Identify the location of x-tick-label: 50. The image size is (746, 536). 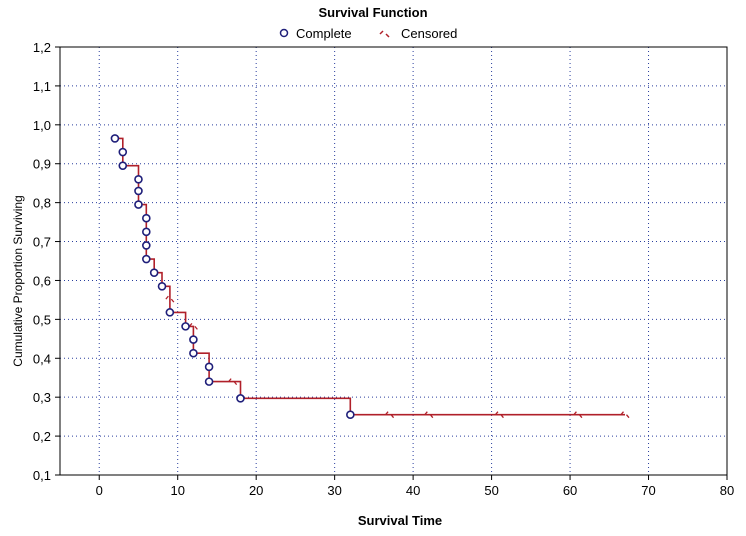
(491, 490).